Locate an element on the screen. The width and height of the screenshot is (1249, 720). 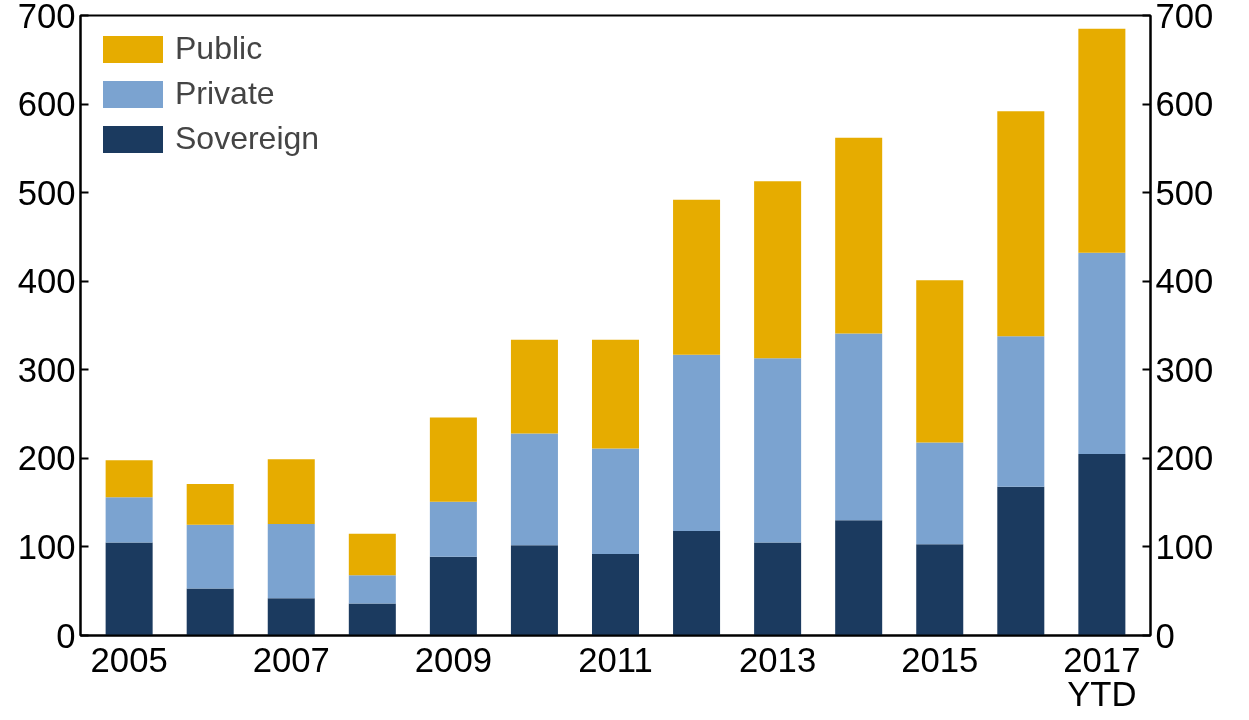
x-tick-label: 2007 is located at coordinates (291, 659).